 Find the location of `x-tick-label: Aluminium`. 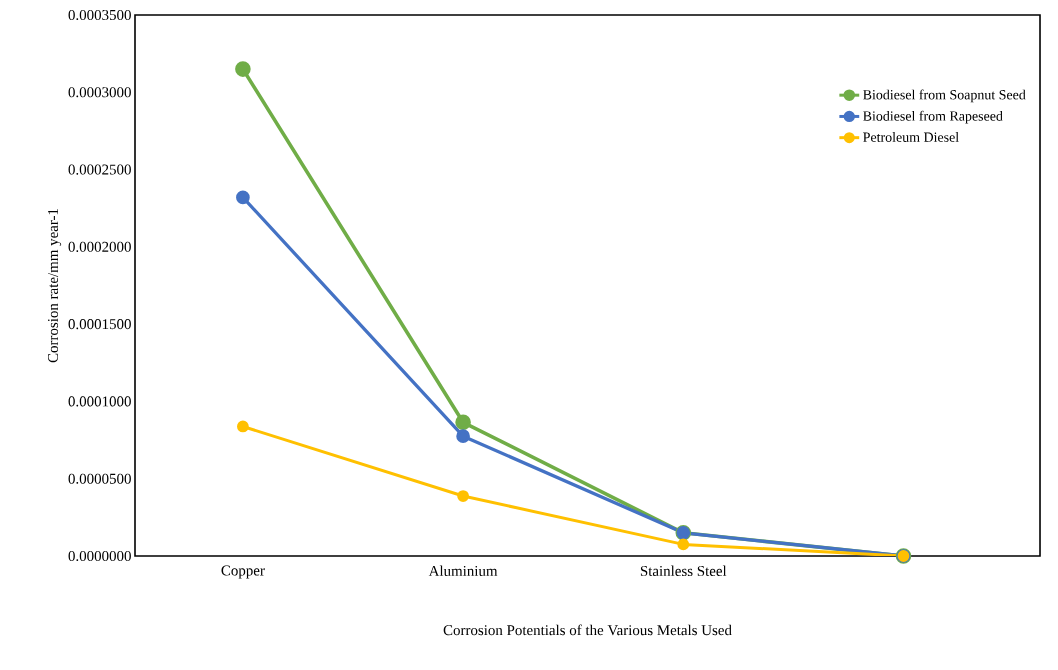

x-tick-label: Aluminium is located at coordinates (463, 571).